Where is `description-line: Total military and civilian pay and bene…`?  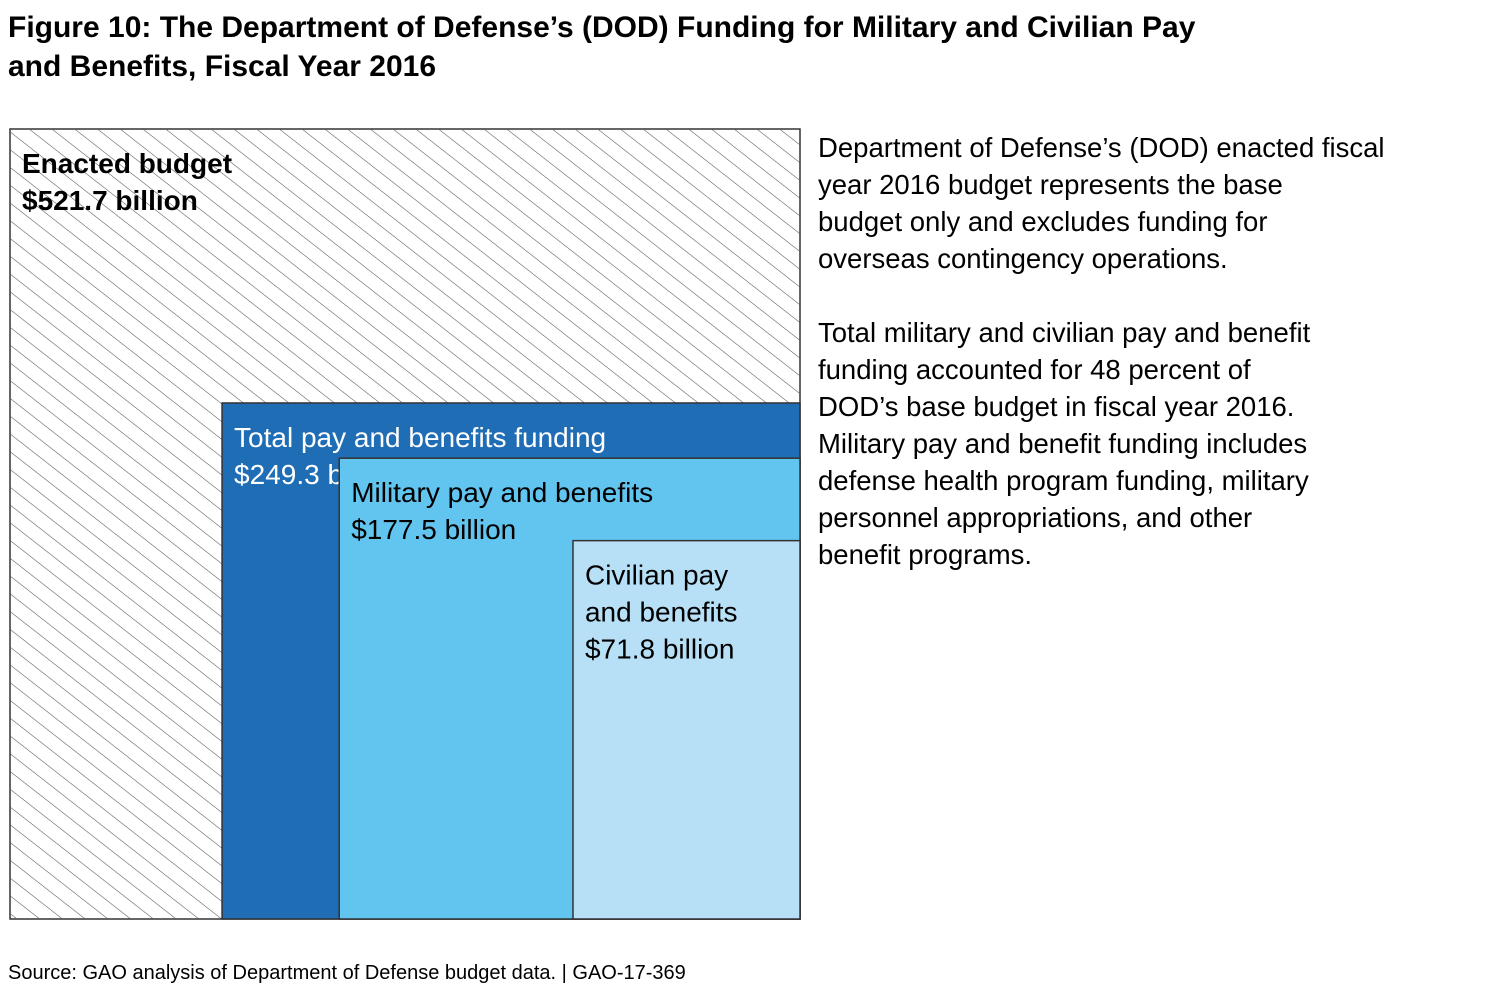 description-line: Total military and civilian pay and bene… is located at coordinates (1064, 332).